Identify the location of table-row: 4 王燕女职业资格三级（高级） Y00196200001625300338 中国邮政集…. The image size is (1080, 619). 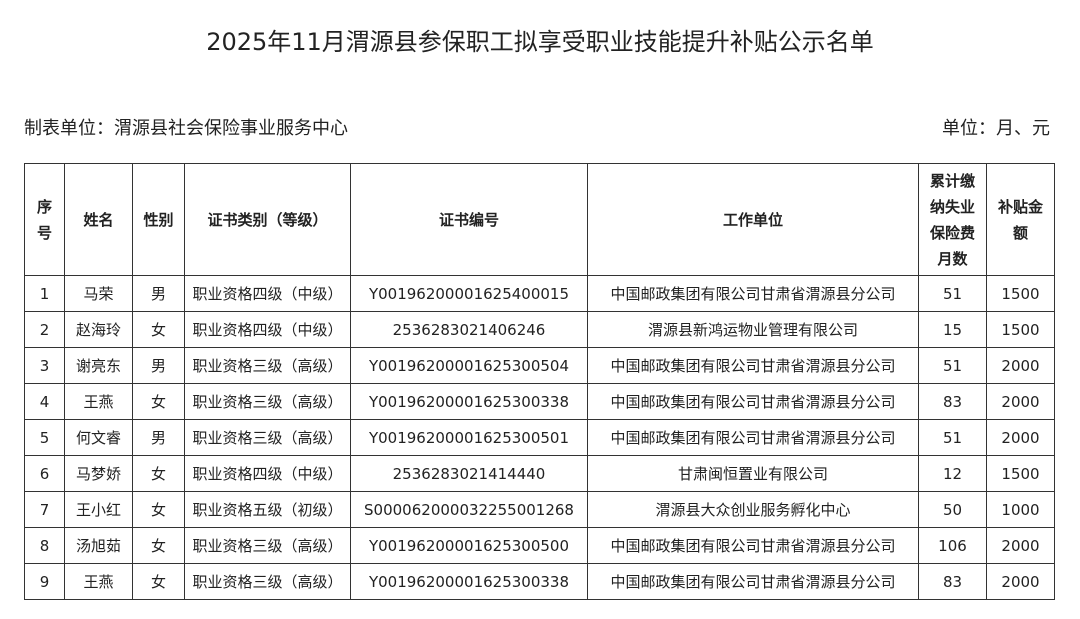
(539, 401).